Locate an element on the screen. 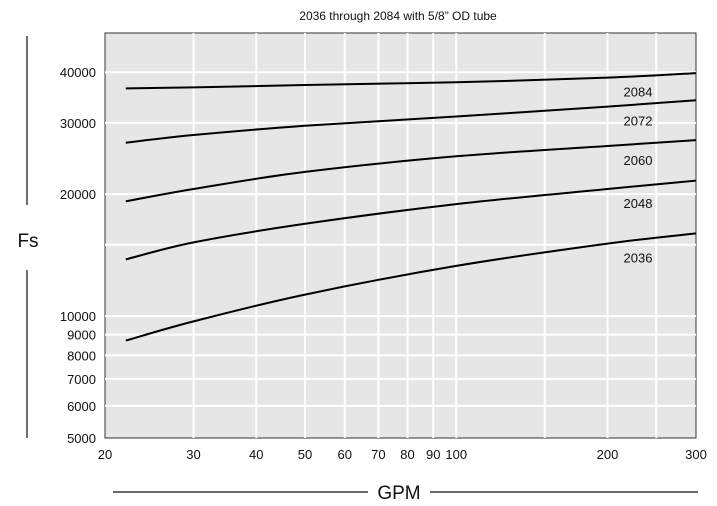  series-label-2060: 2060 is located at coordinates (638, 160).